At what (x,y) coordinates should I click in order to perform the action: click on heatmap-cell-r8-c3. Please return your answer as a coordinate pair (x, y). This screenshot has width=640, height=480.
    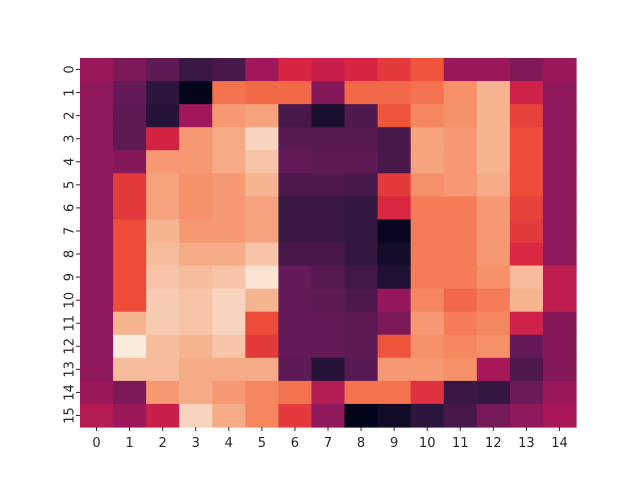
    Looking at the image, I should click on (196, 254).